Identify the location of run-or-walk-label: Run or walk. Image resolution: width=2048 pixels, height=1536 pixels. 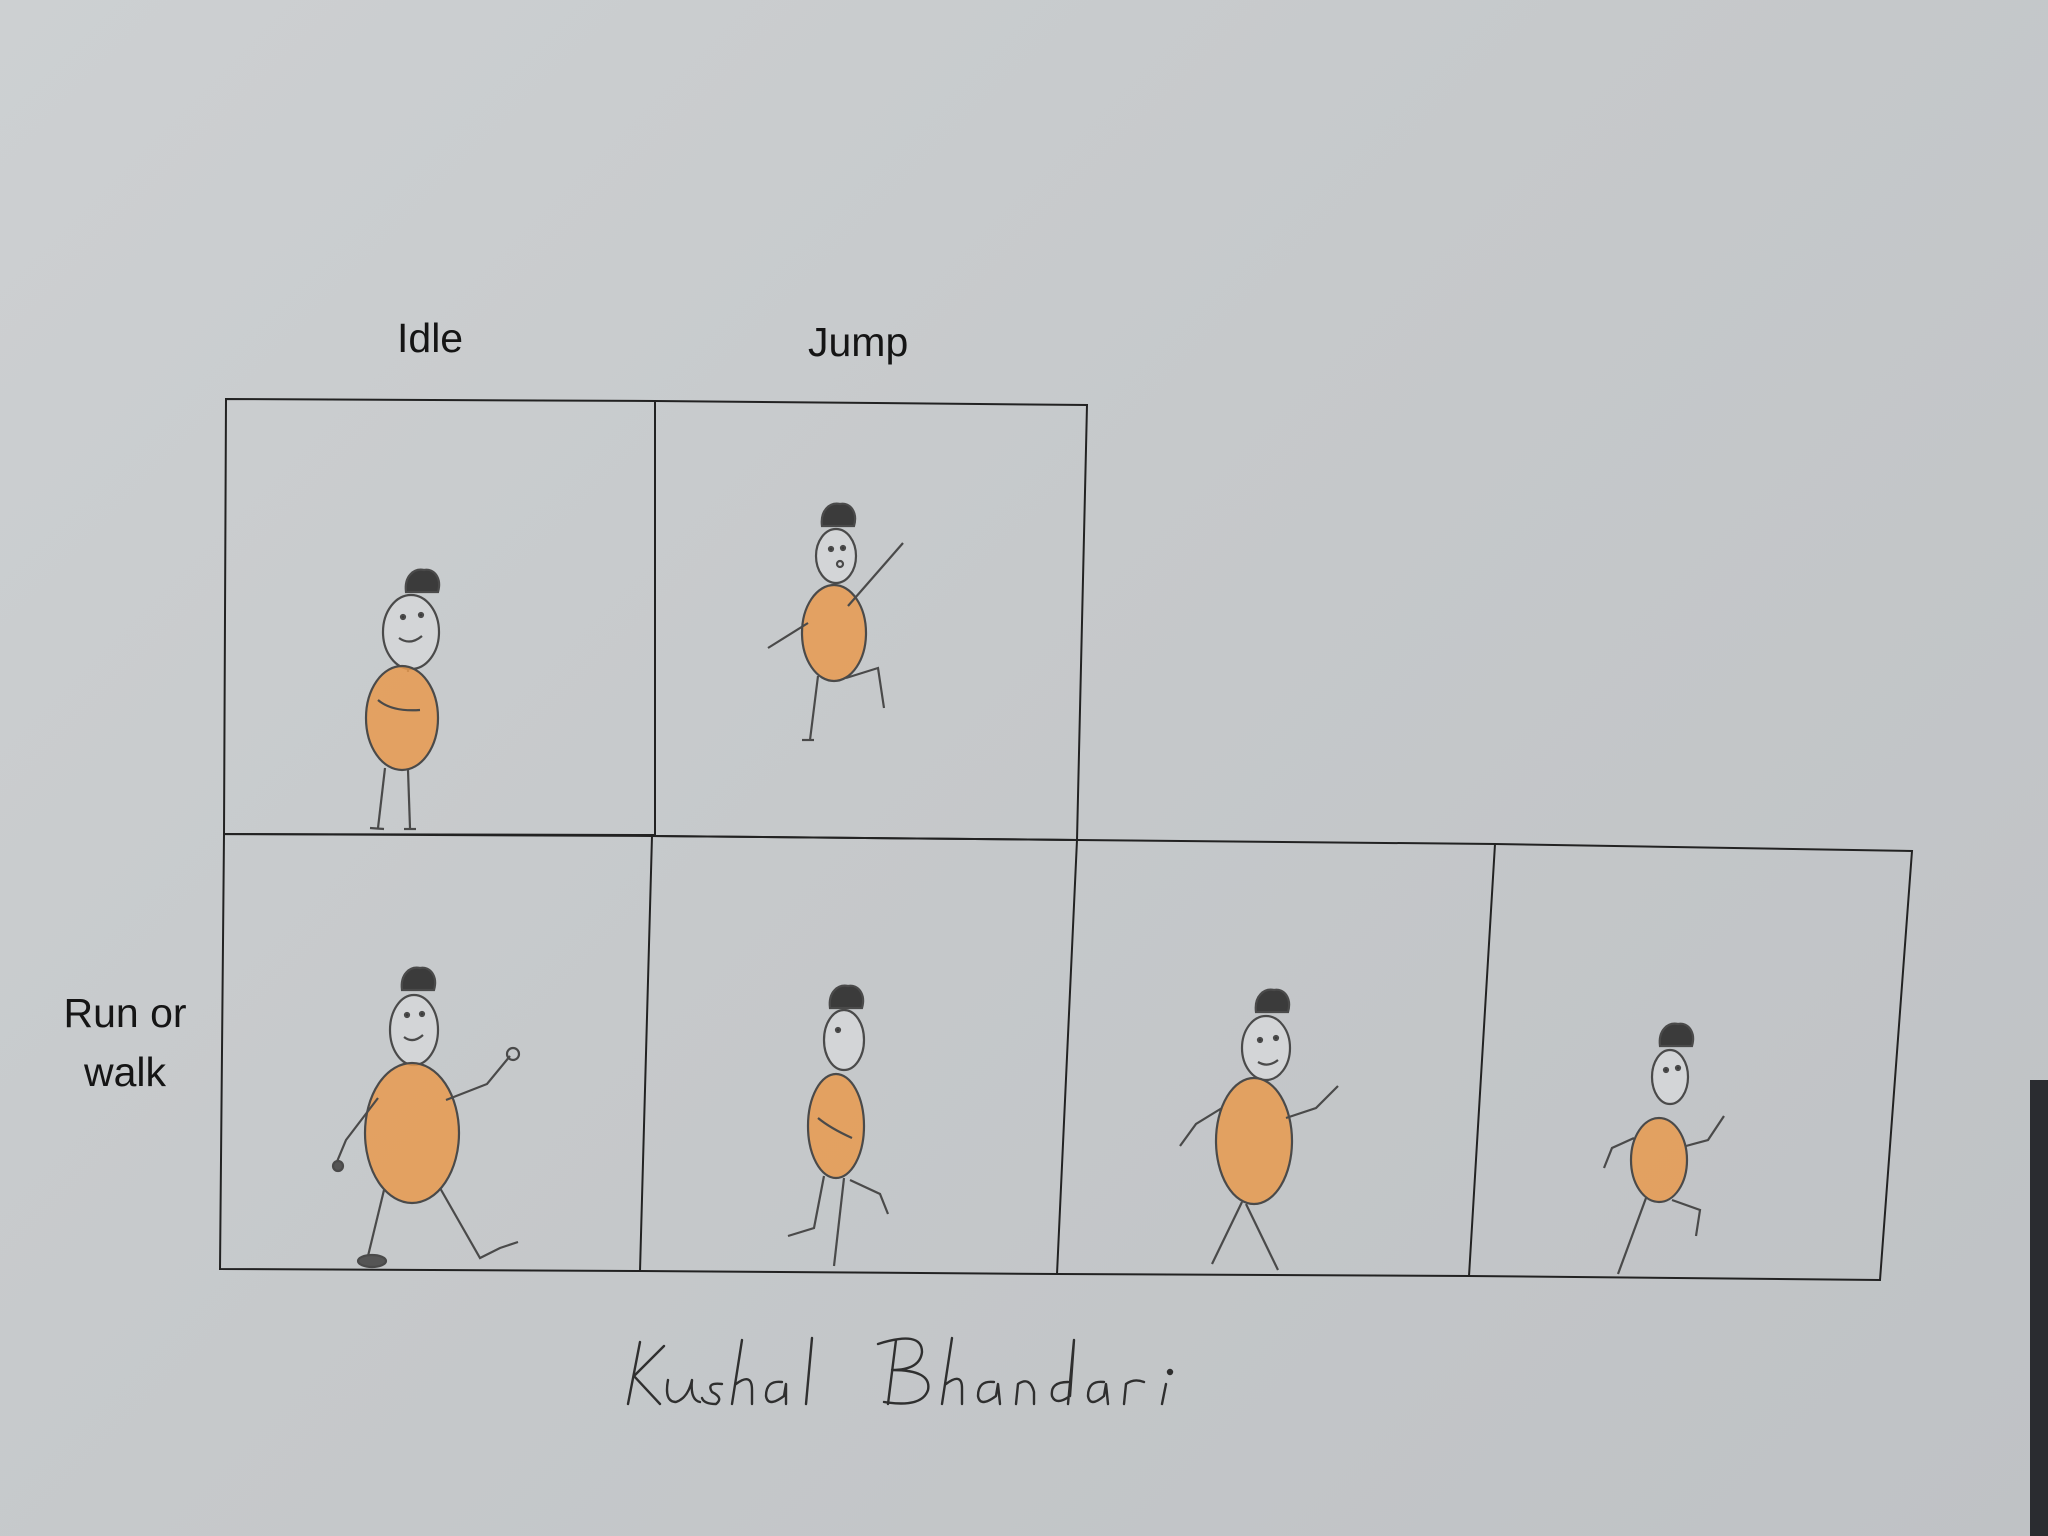
(125, 1043).